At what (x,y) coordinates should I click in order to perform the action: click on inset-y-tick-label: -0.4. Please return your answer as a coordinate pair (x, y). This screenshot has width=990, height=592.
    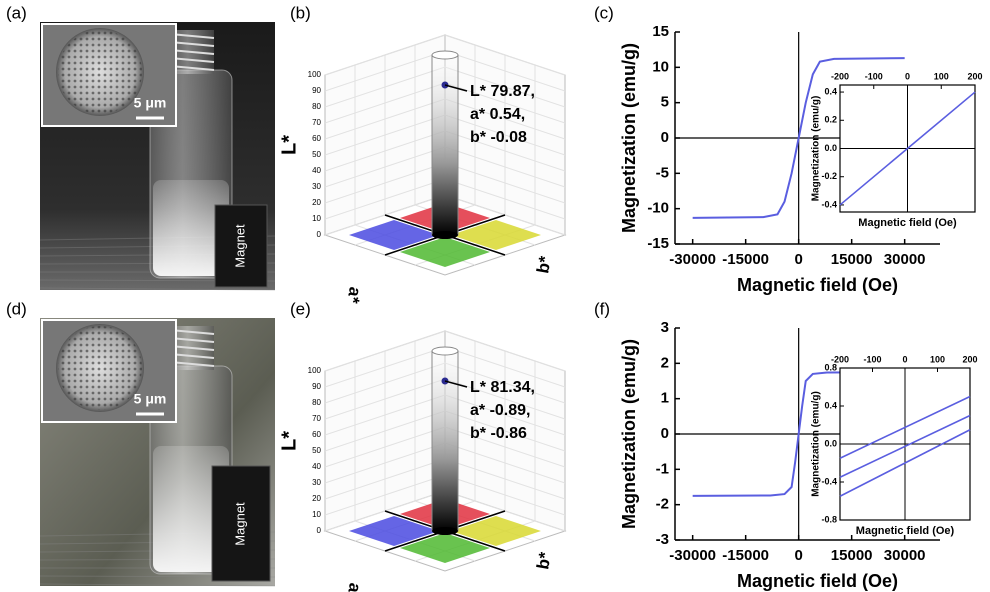
    Looking at the image, I should click on (829, 204).